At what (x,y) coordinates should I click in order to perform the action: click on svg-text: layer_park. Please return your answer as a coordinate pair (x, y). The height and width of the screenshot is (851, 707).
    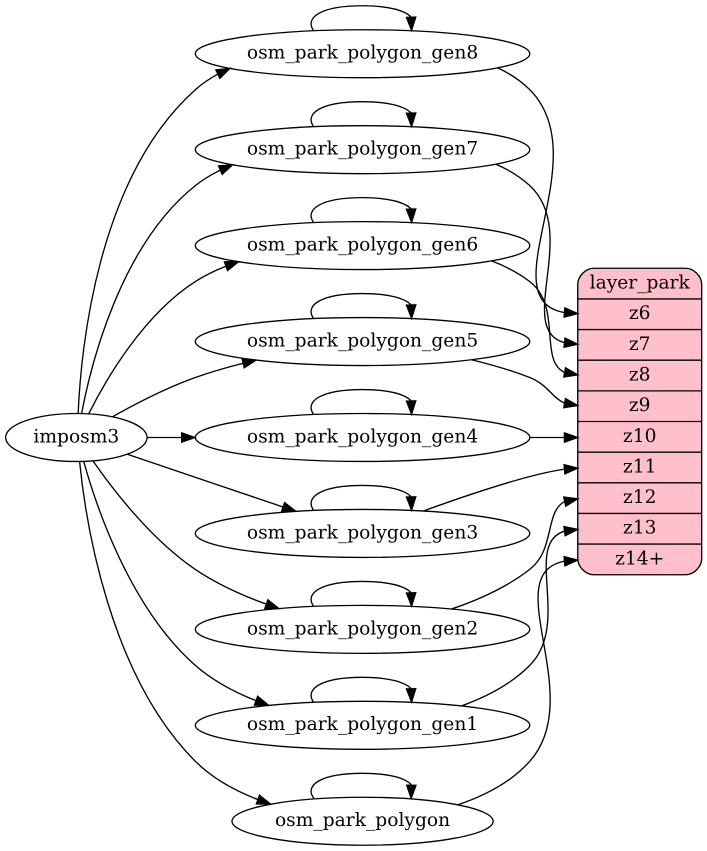
    Looking at the image, I should click on (640, 283).